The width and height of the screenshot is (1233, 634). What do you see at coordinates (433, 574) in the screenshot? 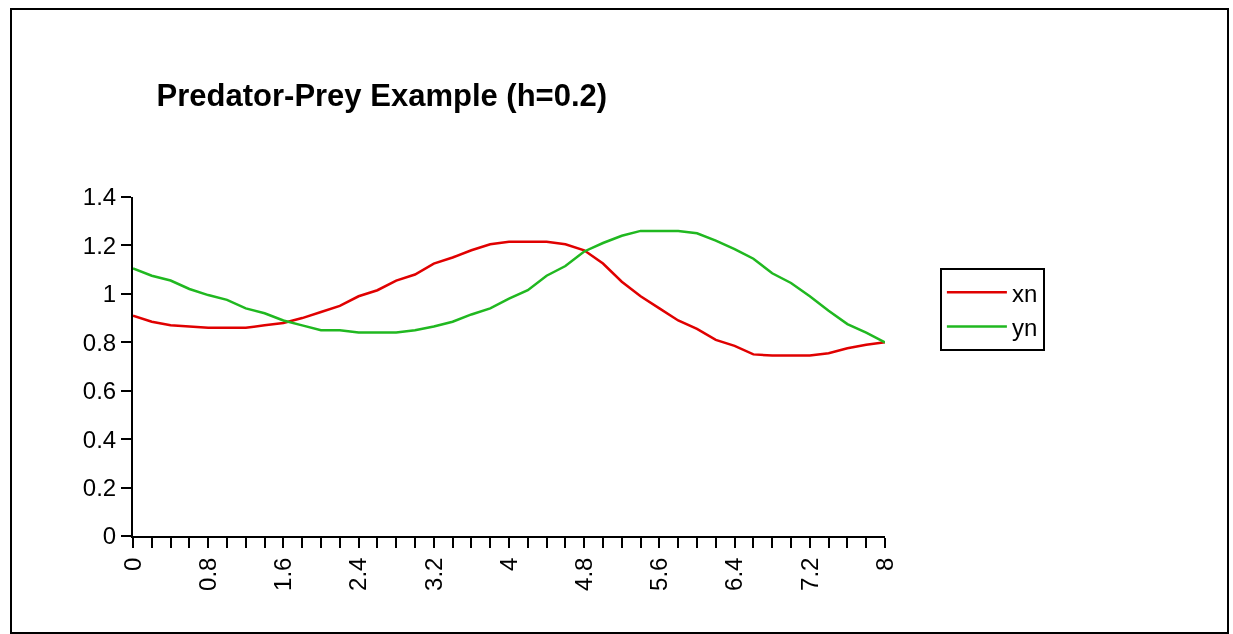
I see `x-tick-label: 3.2` at bounding box center [433, 574].